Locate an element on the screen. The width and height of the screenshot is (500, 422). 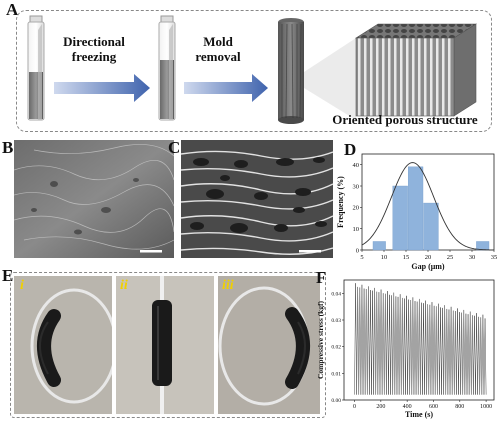
hist-ytick-label-0: 0 is located at coordinates (357, 250).